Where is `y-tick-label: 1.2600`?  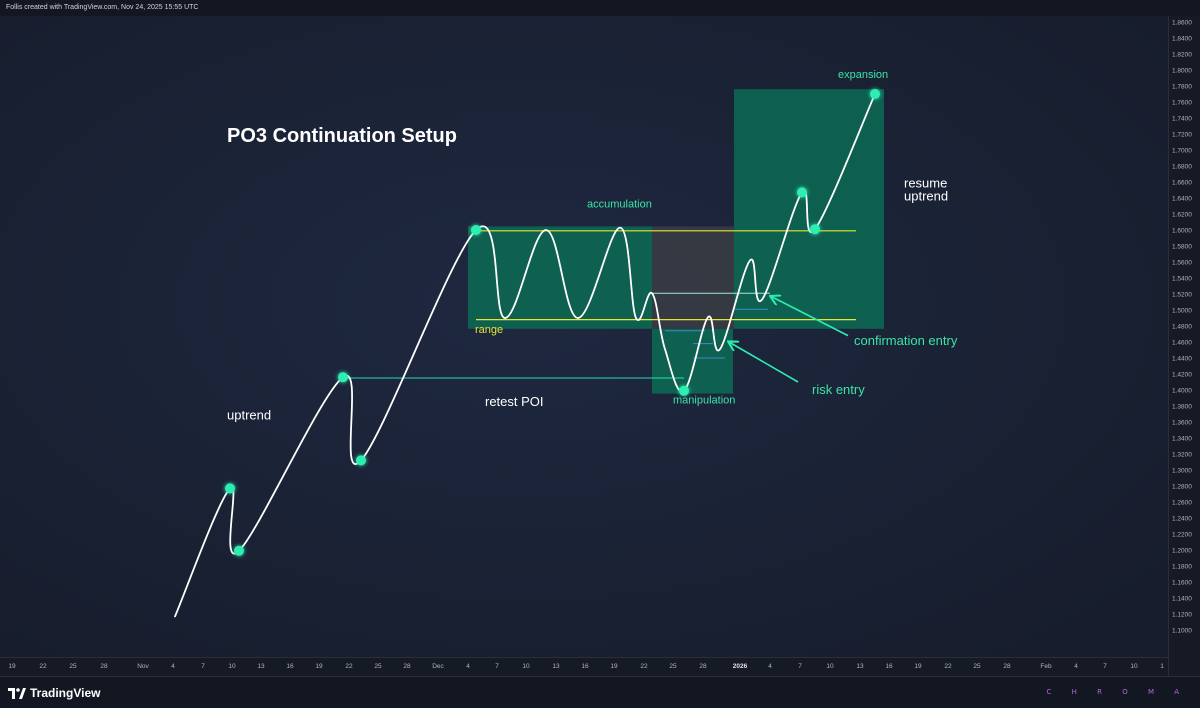
y-tick-label: 1.2600 is located at coordinates (1182, 503).